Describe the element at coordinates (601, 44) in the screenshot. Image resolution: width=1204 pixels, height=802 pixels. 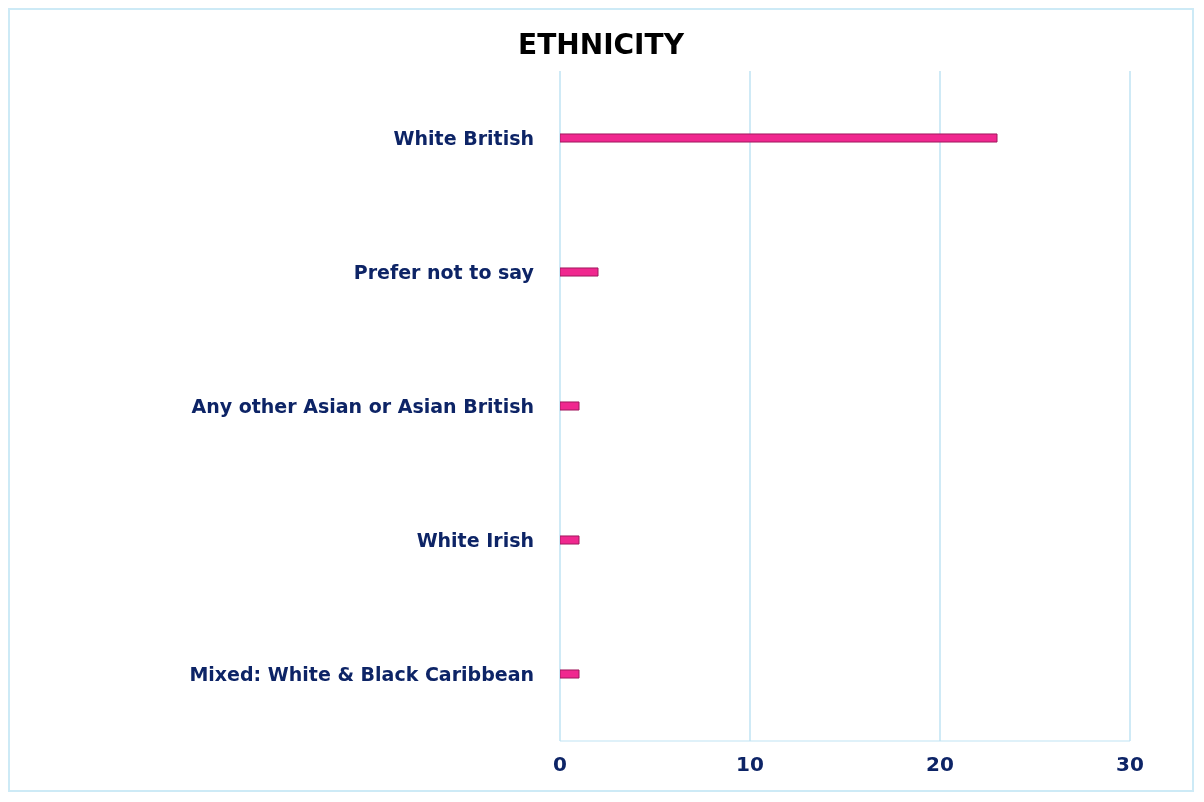
I see `chart-title: ETHNICITY` at that location.